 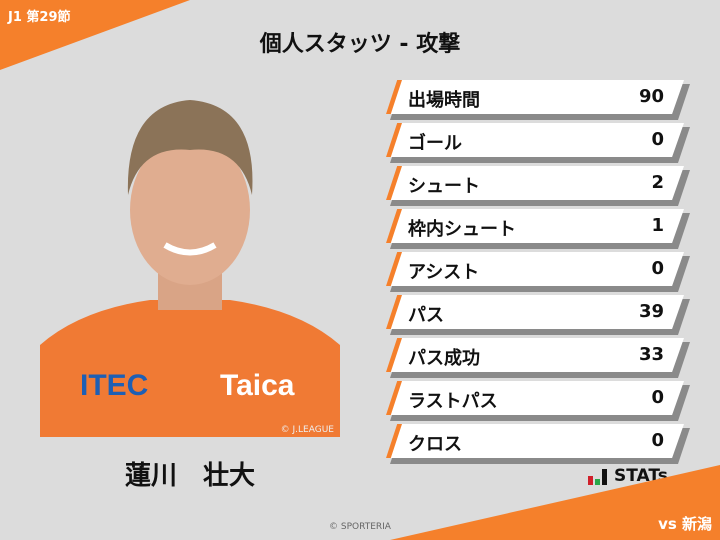 I want to click on logo-bar-black, so click(x=604, y=477).